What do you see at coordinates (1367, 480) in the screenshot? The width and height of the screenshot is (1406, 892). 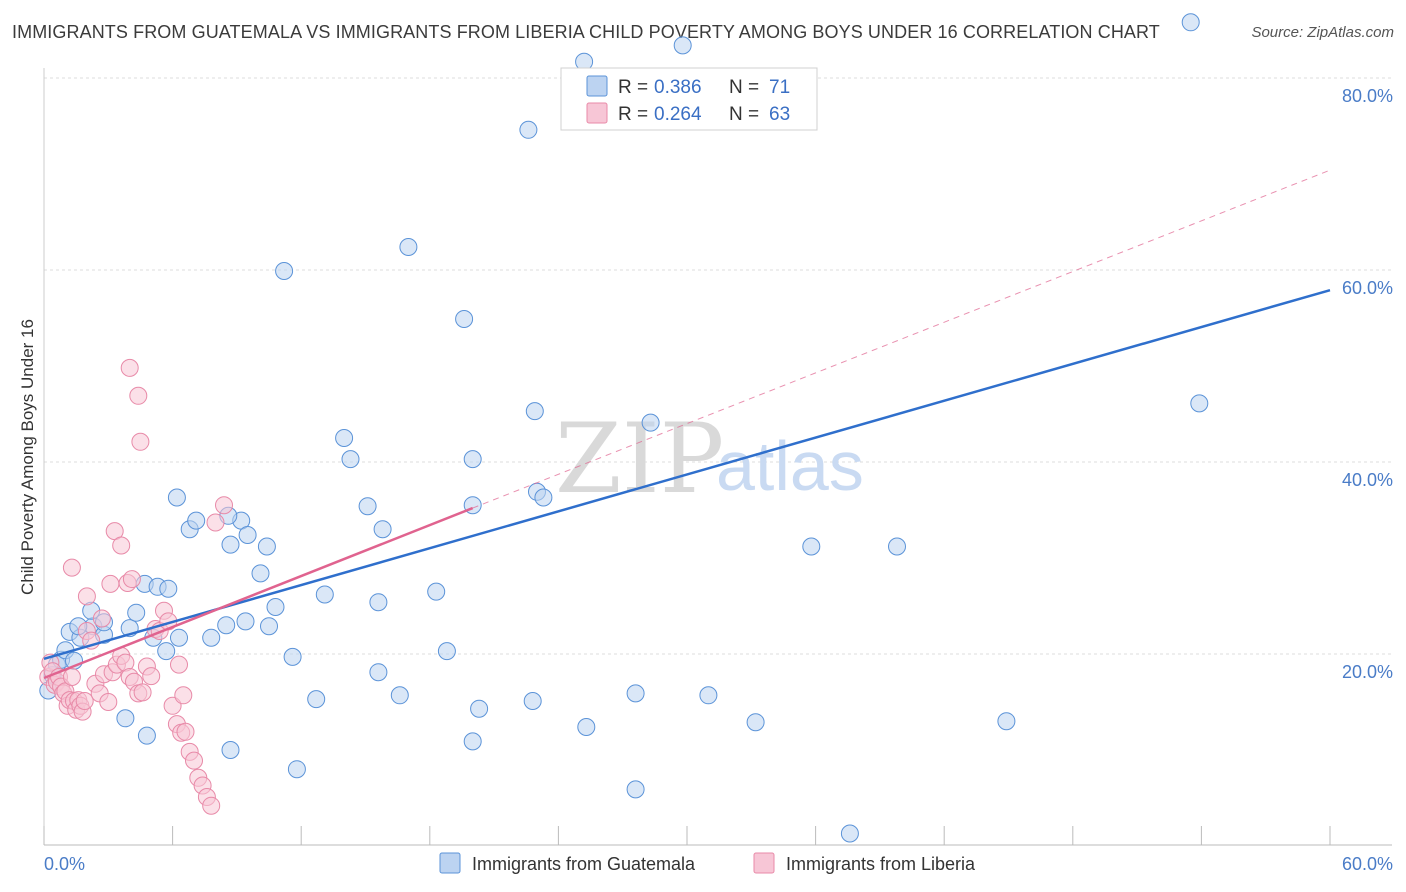 I see `y-tick-label: 40.0%` at bounding box center [1367, 480].